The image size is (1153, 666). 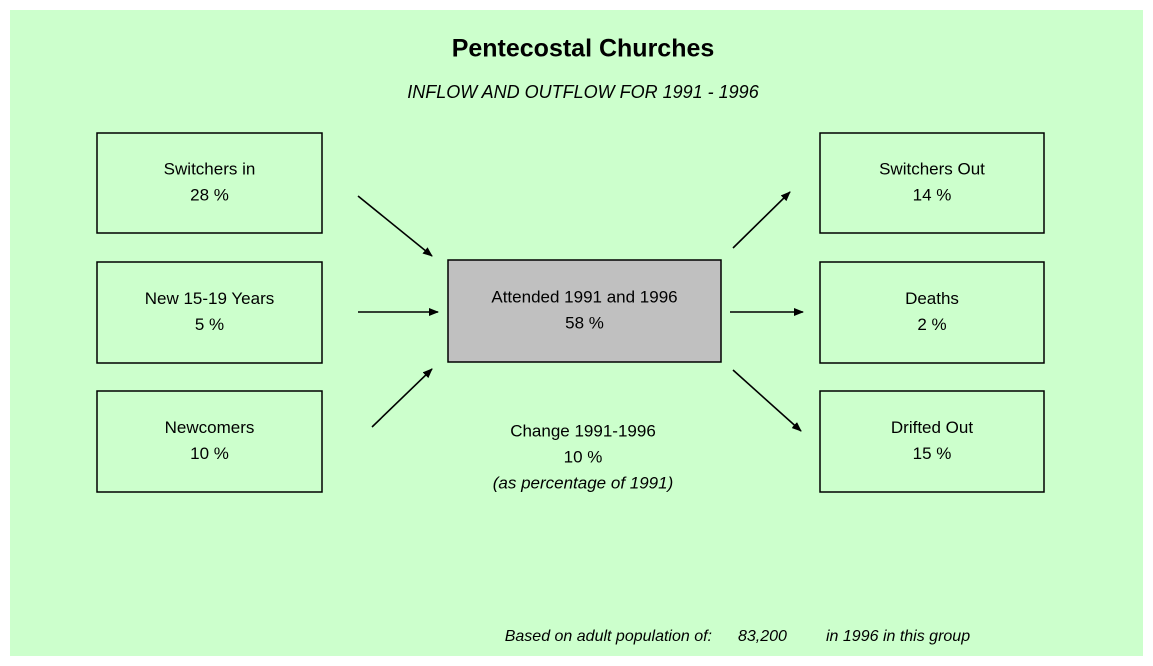 I want to click on node-value: 10 %, so click(x=209, y=453).